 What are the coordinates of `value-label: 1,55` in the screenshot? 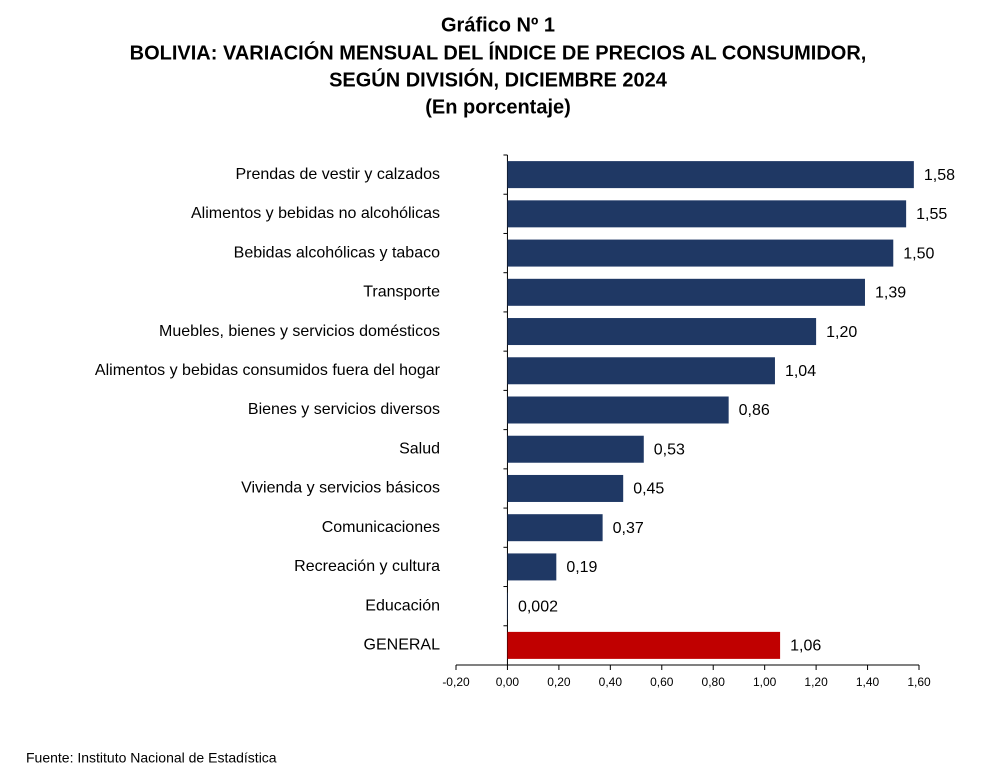 It's located at (931, 214).